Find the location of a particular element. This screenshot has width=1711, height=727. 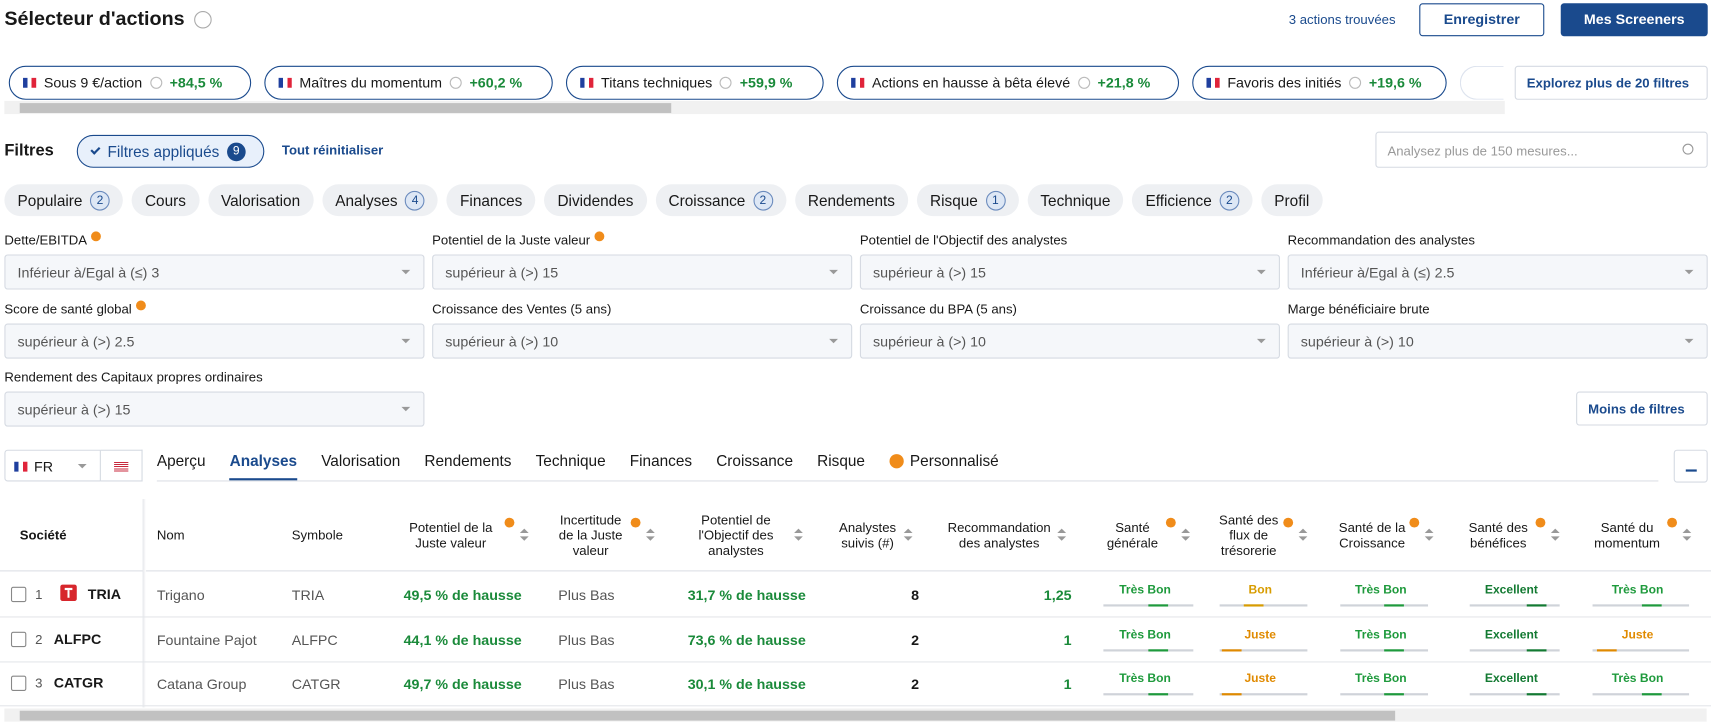

us-button is located at coordinates (121, 465).